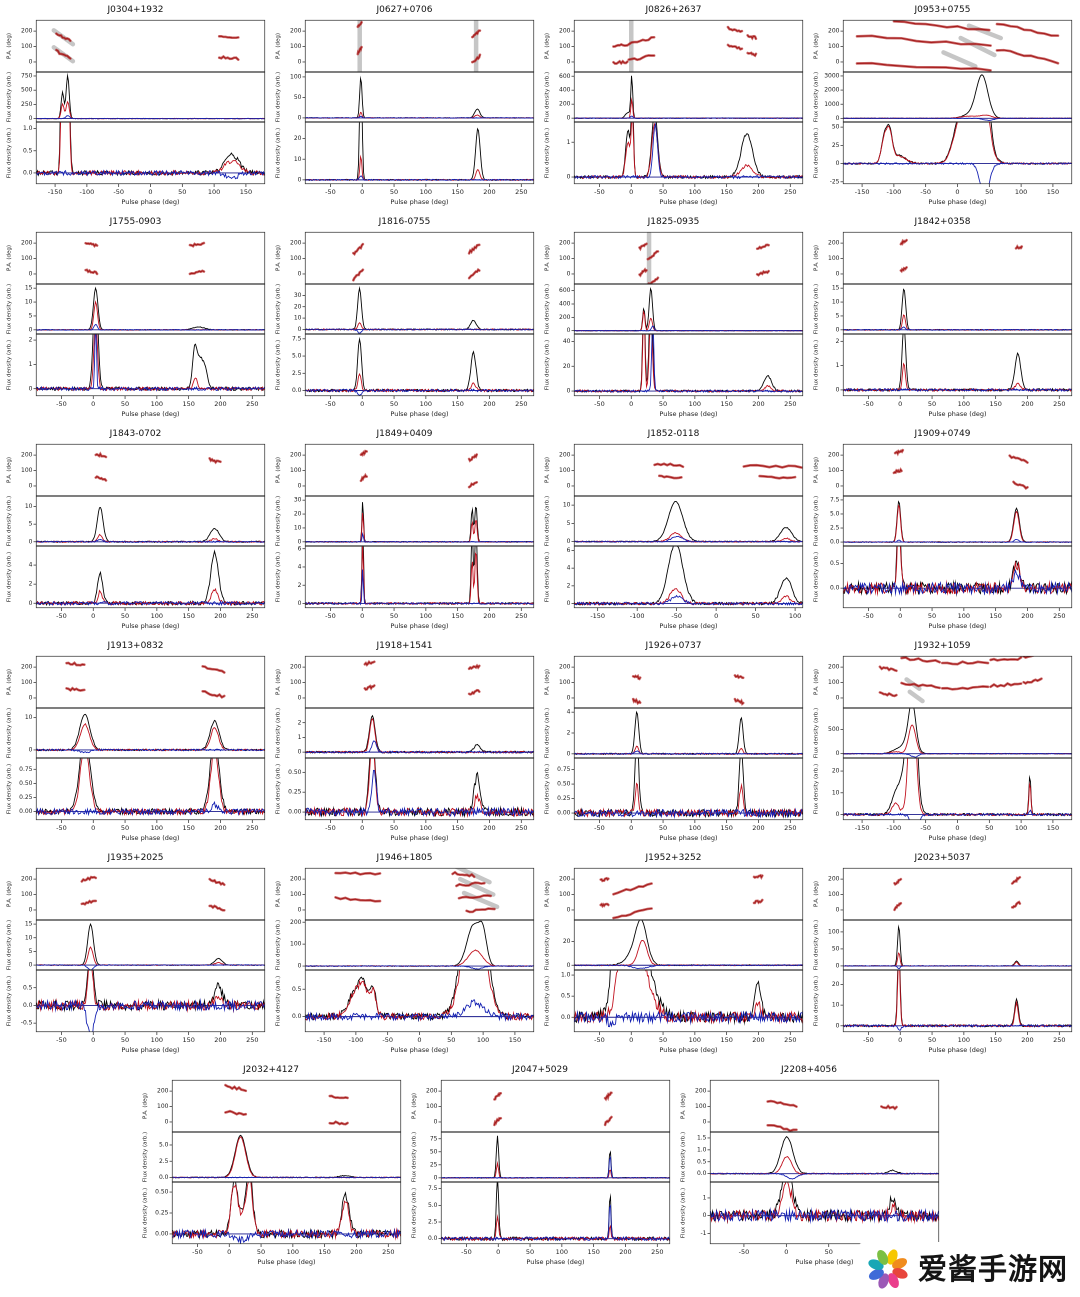 This screenshot has height=1297, width=1080. I want to click on panel-title: J1843-0702, so click(135, 434).